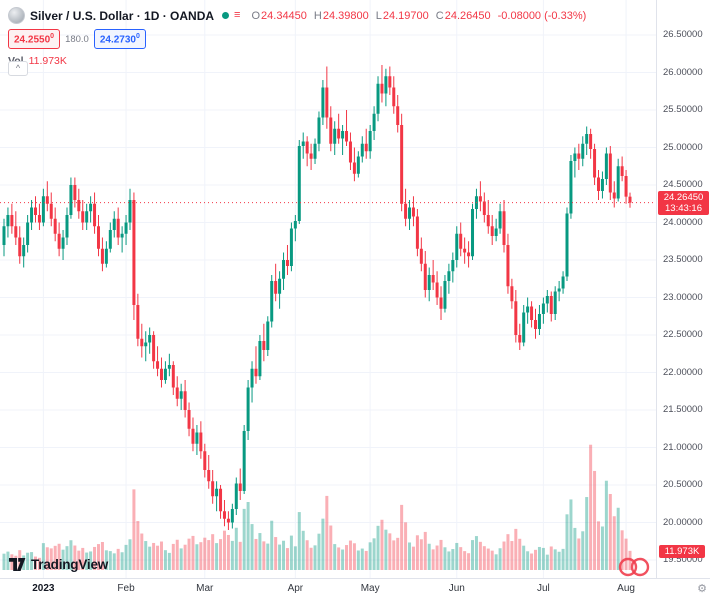 The image size is (710, 600). What do you see at coordinates (47, 61) in the screenshot?
I see `volume-value: 11.973K` at bounding box center [47, 61].